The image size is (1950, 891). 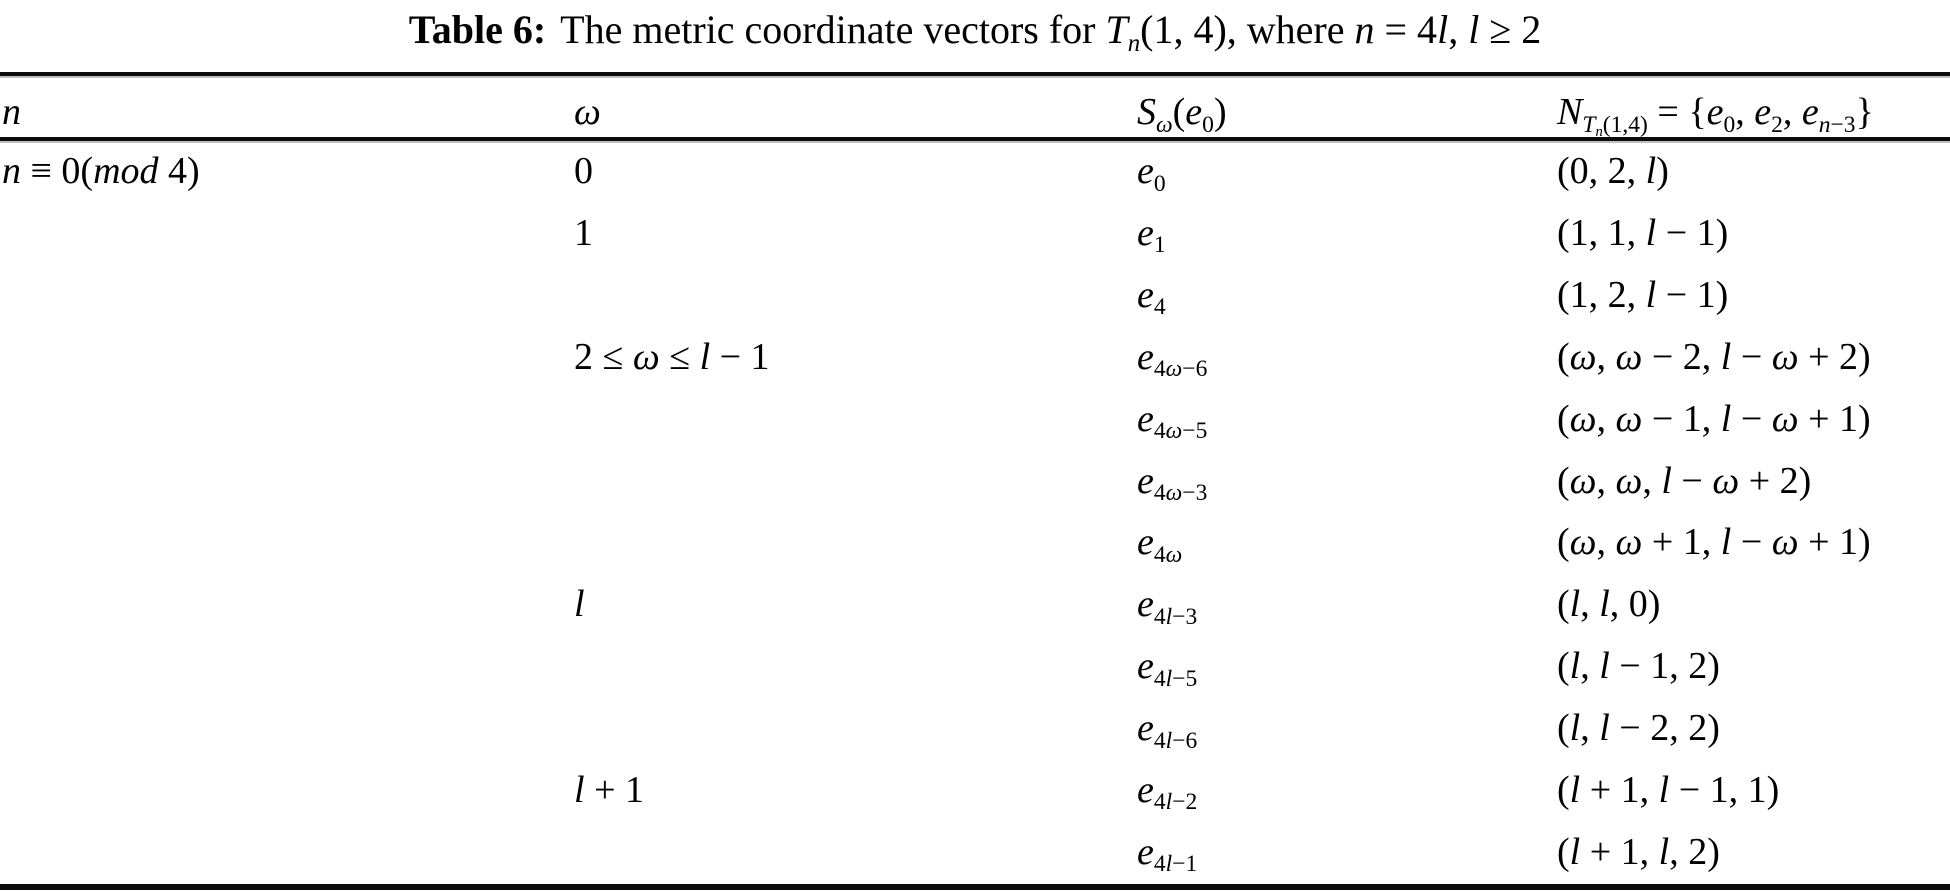 I want to click on table-cell-metric-vector: (l + 1, l, 2), so click(x=1638, y=851).